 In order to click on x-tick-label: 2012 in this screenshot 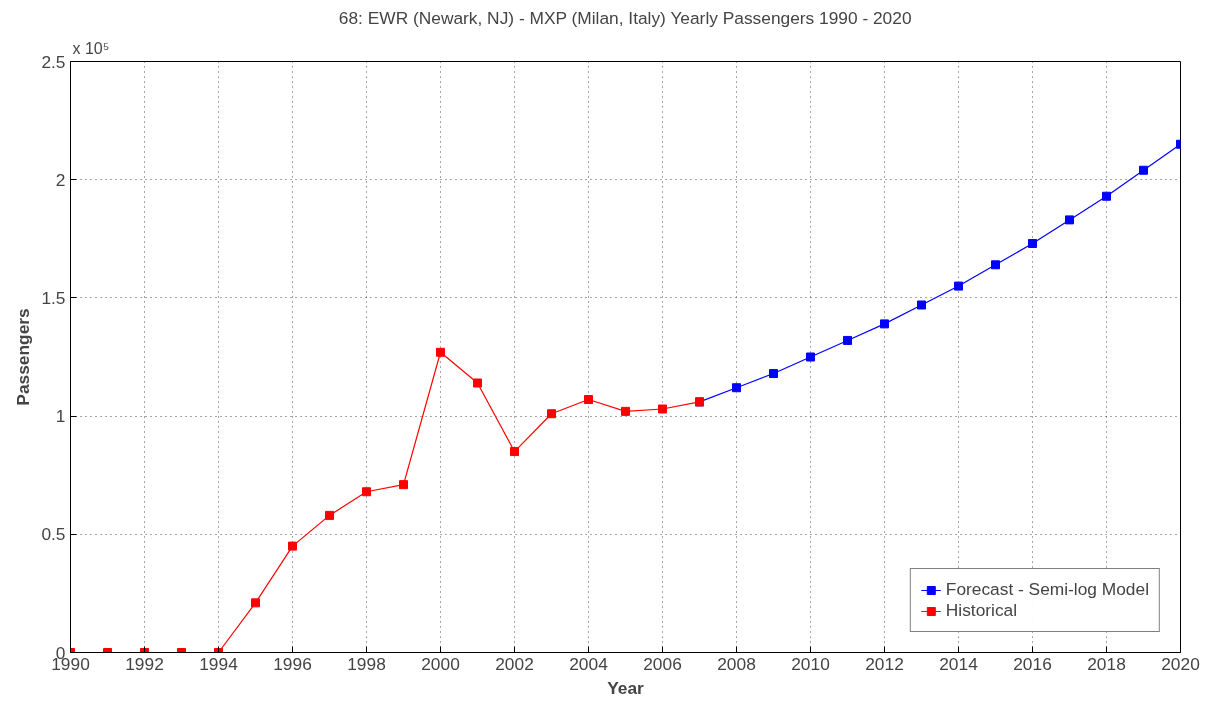, I will do `click(884, 663)`.